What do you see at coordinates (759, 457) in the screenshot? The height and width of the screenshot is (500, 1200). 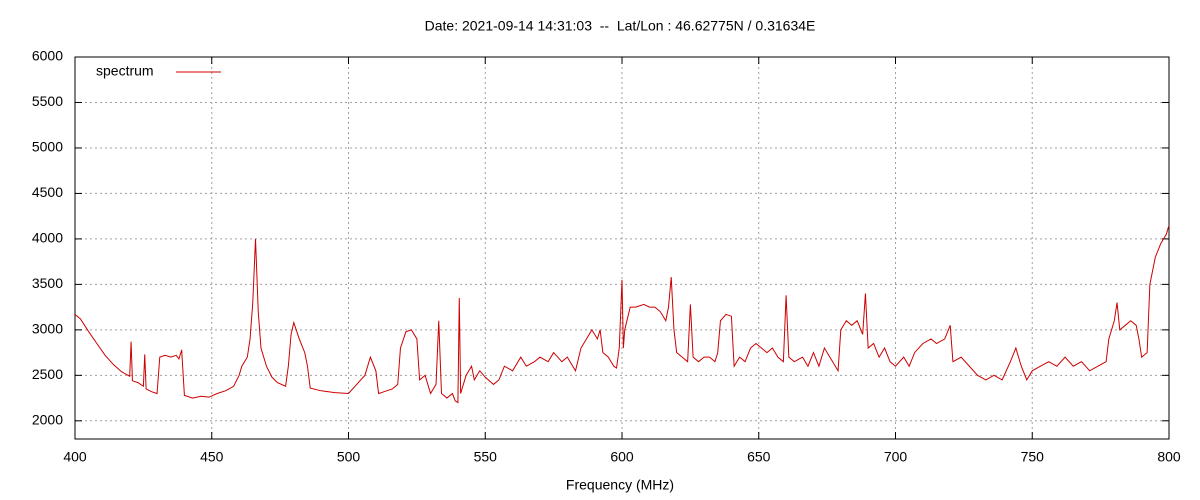 I see `x-tick-label: 650` at bounding box center [759, 457].